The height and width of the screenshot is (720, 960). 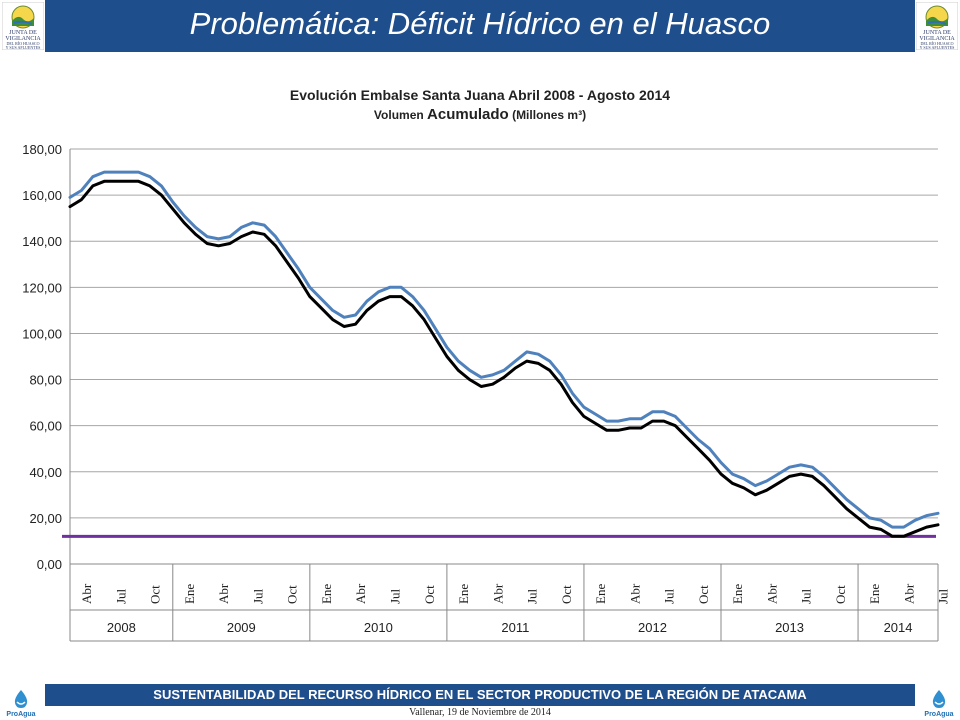 I want to click on month-label-21: Jul, so click(x=806, y=596).